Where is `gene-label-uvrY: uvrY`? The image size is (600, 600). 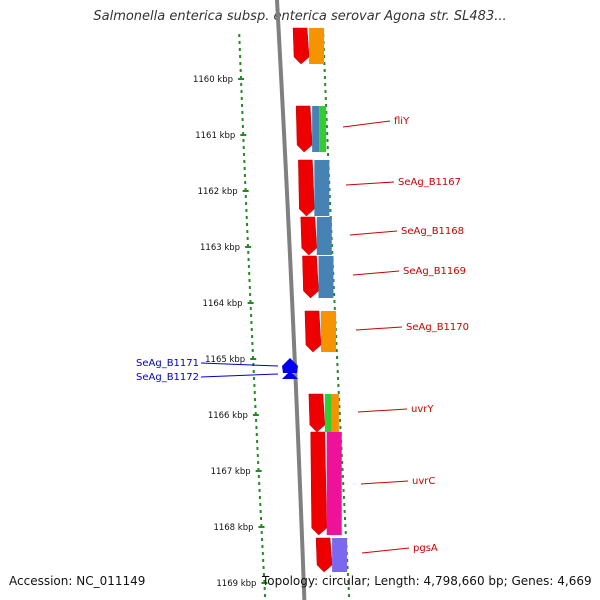 gene-label-uvrY: uvrY is located at coordinates (422, 409).